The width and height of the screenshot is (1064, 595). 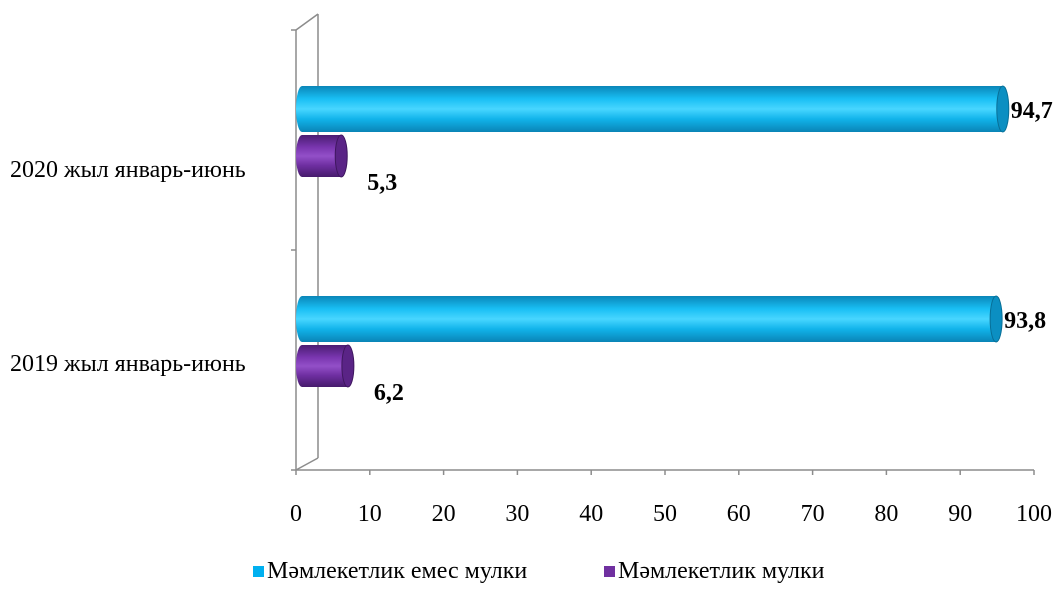 I want to click on x-tick-label: 40, so click(x=591, y=514).